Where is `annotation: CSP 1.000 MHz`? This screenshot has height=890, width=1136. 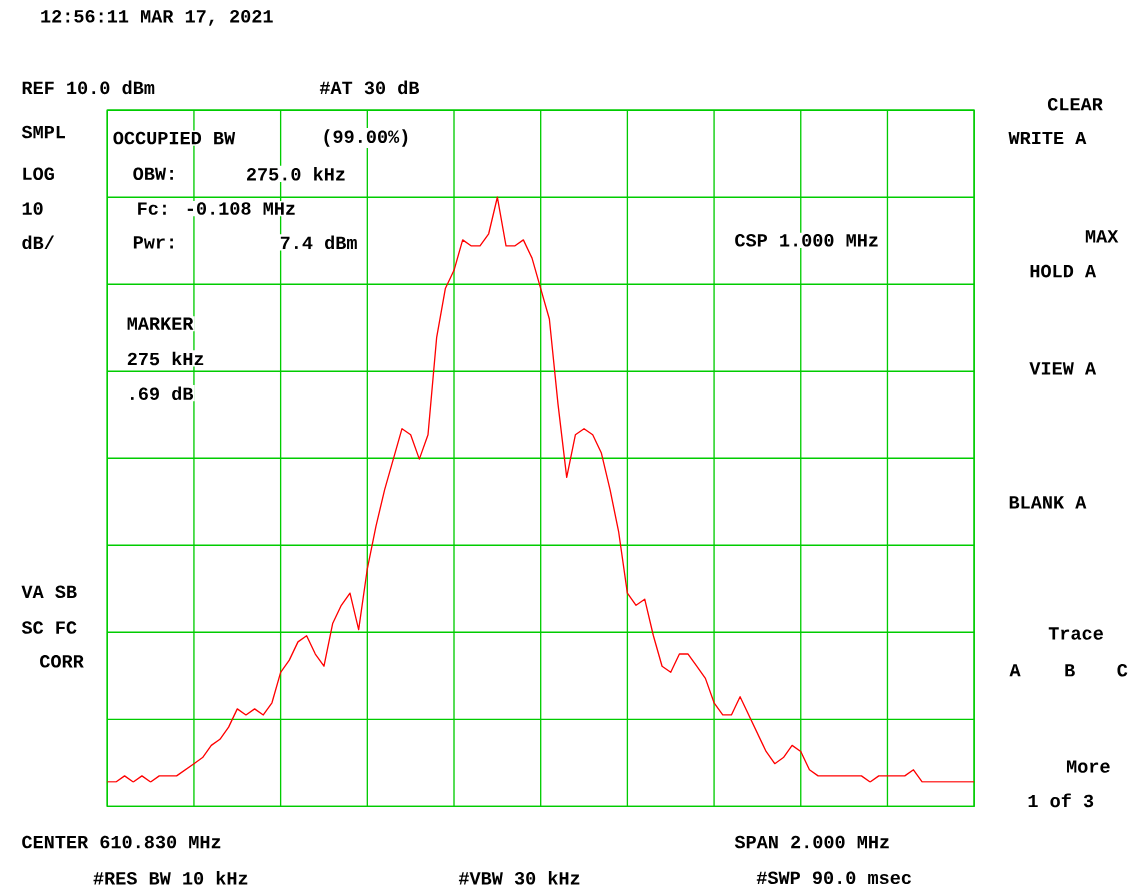
annotation: CSP 1.000 MHz is located at coordinates (806, 240).